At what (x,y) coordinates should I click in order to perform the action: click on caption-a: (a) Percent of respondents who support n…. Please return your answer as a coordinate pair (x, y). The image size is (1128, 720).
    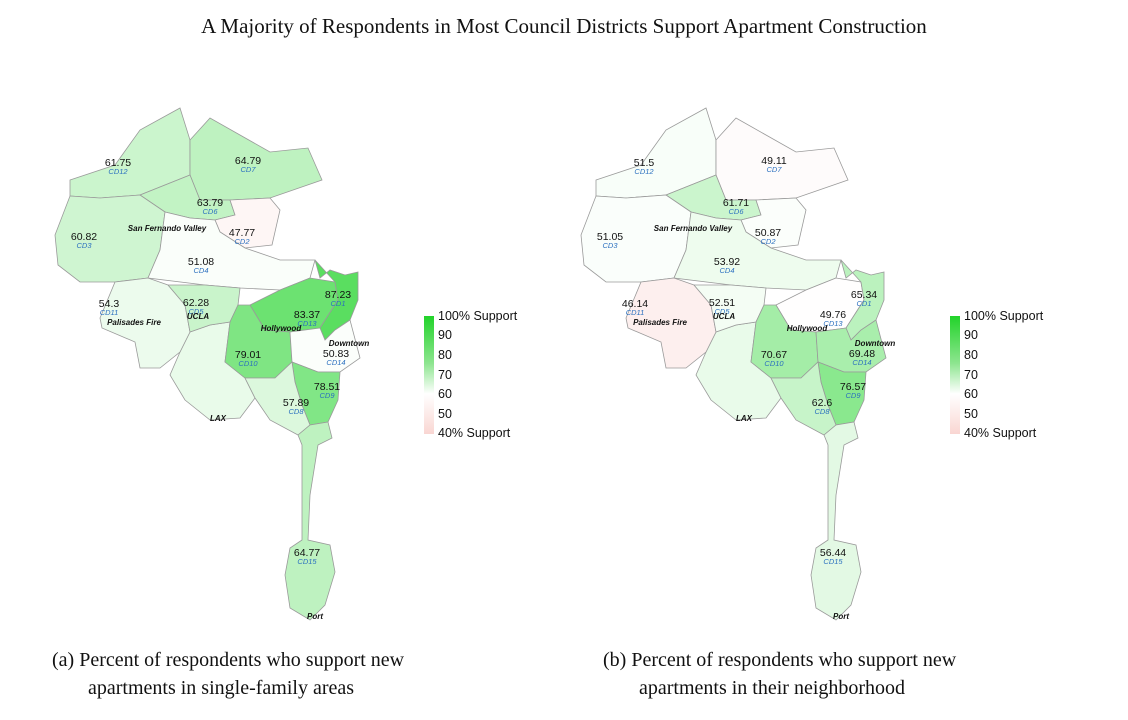
    Looking at the image, I should click on (228, 674).